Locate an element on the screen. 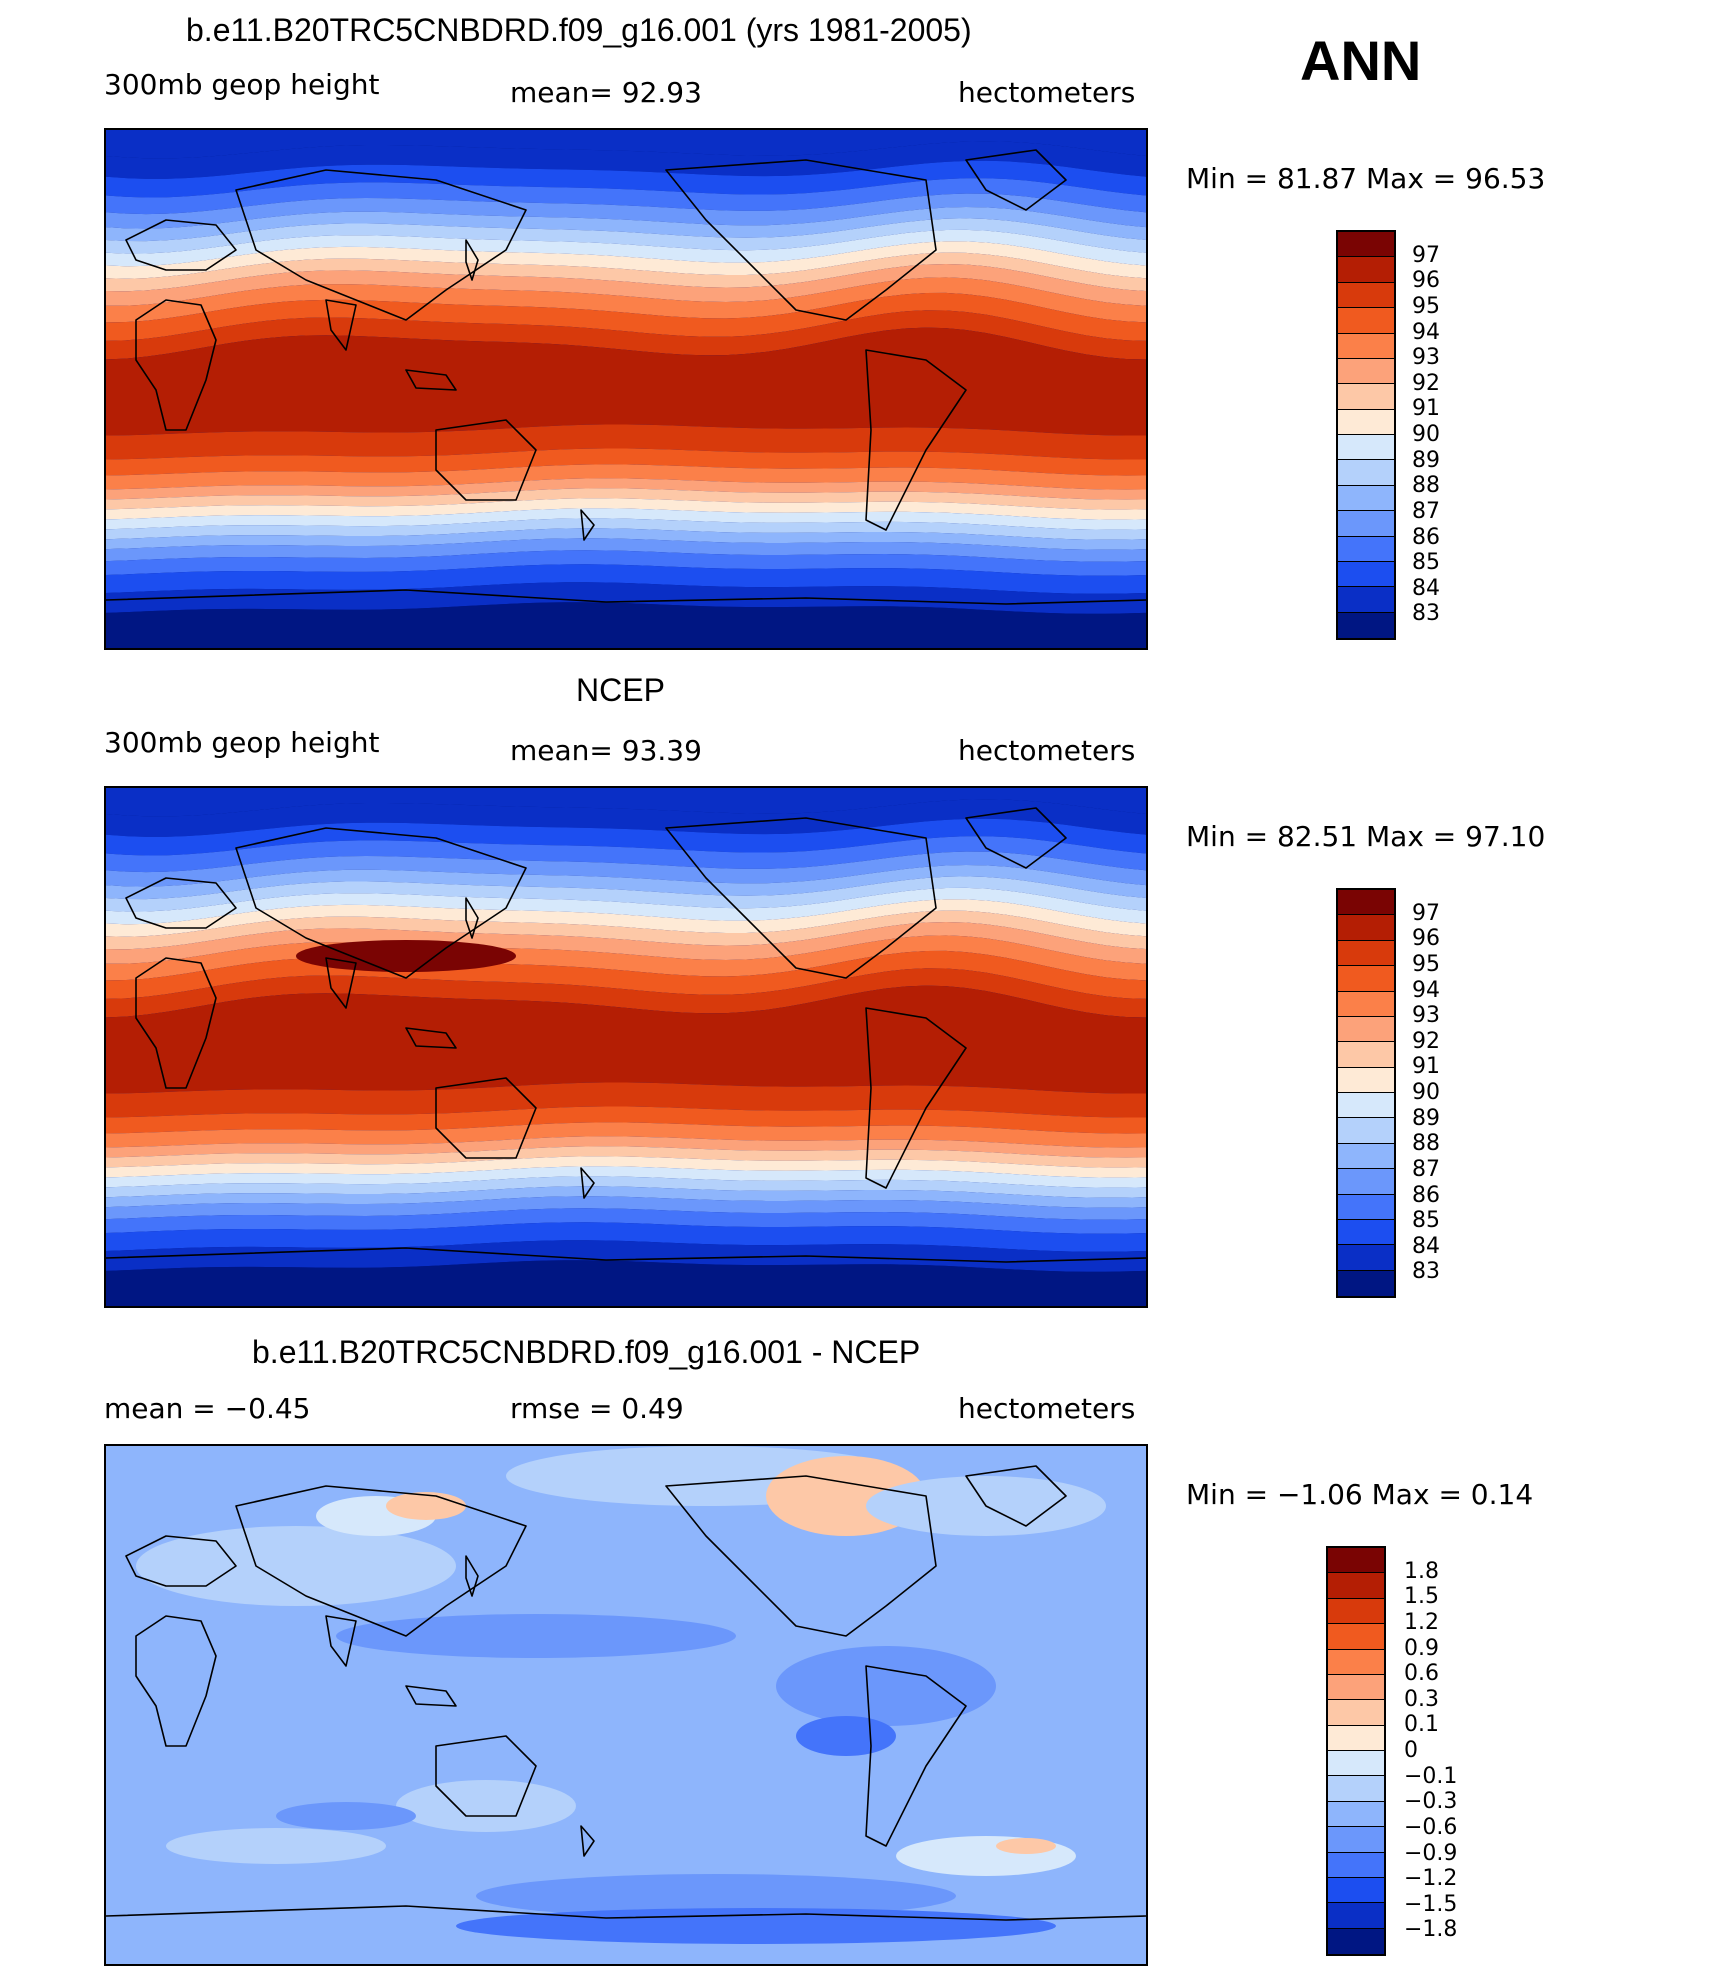 This screenshot has height=1986, width=1710. colorbar-tick-label: 83 is located at coordinates (1426, 1272).